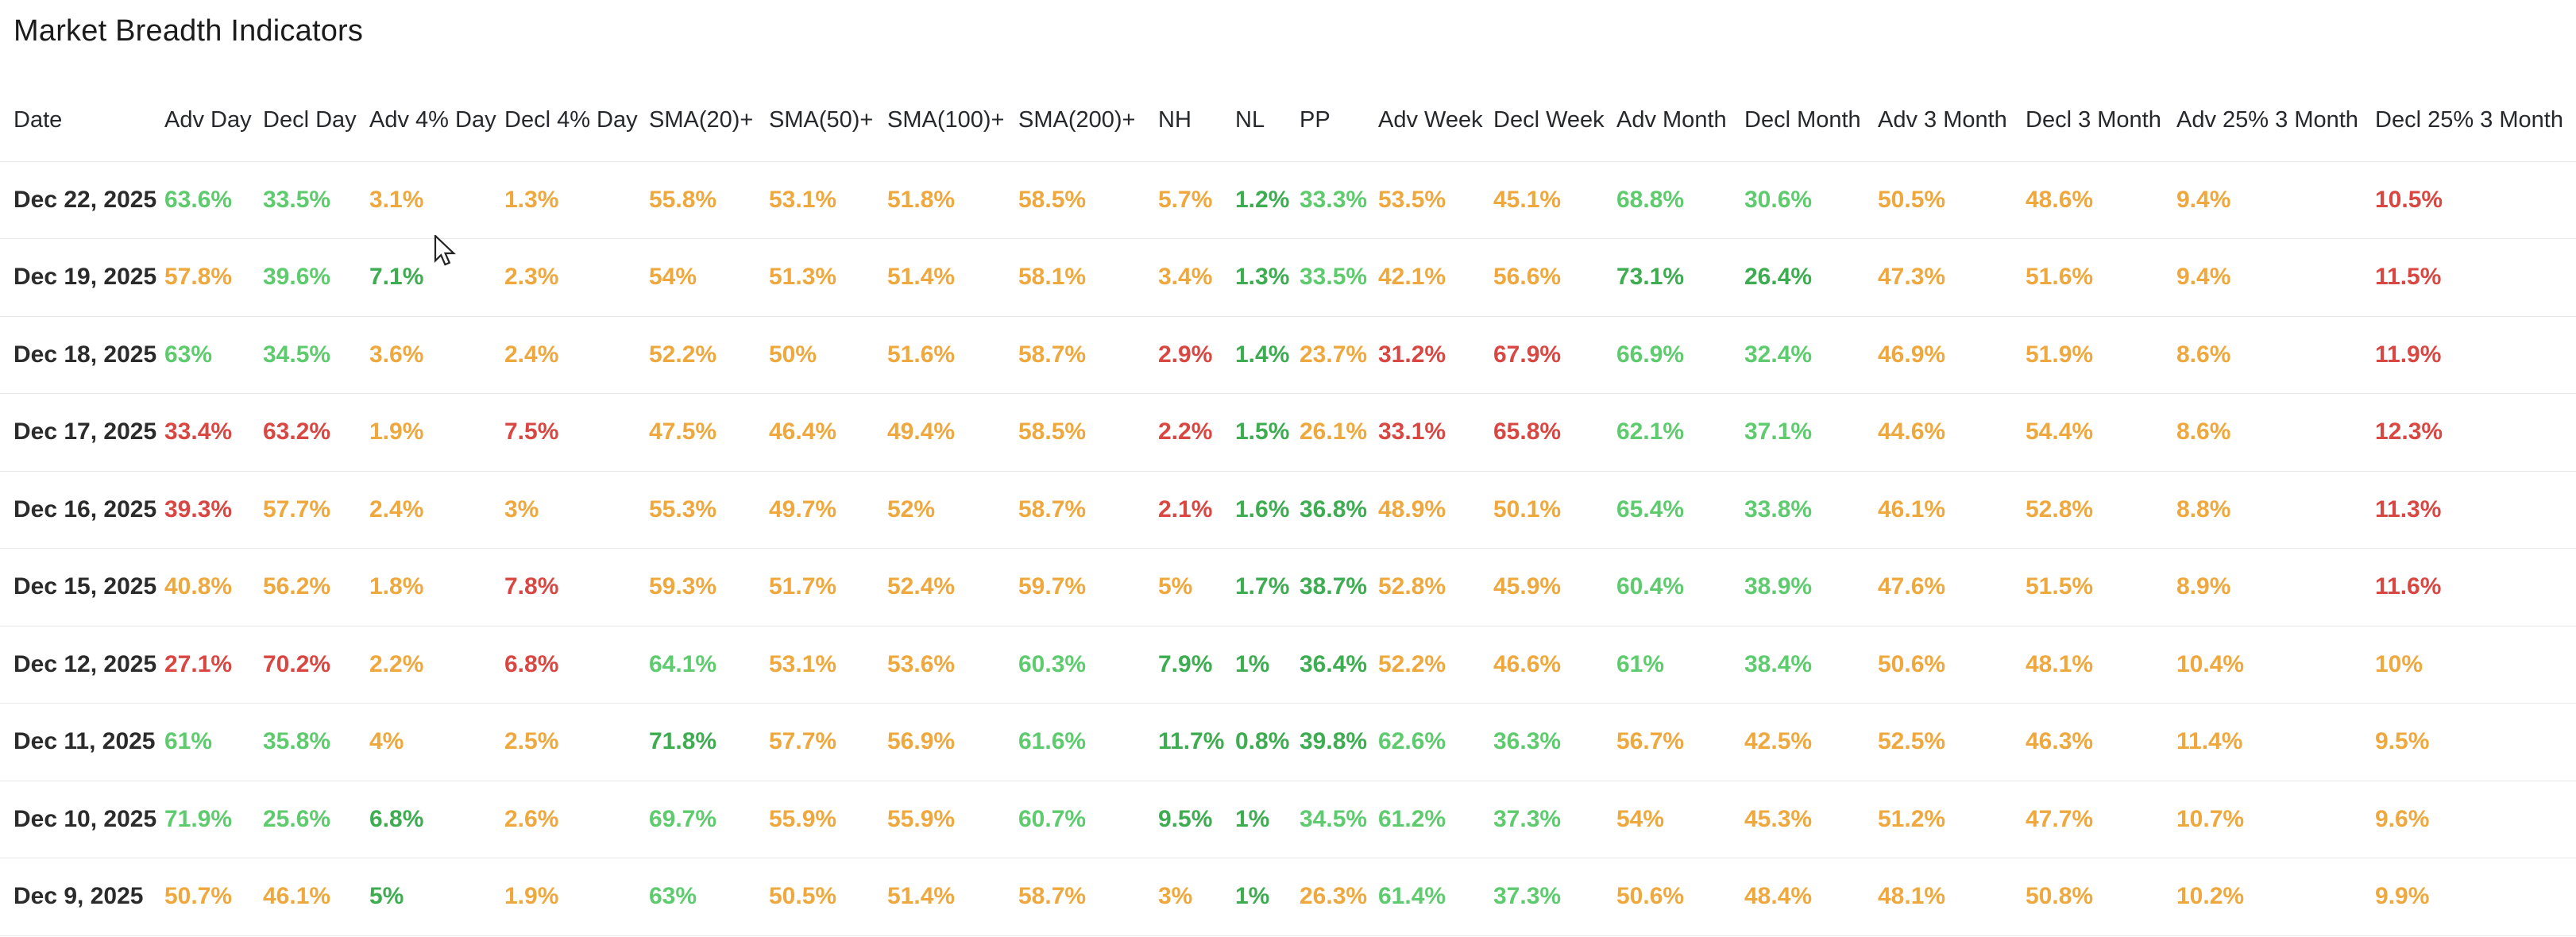 Image resolution: width=2576 pixels, height=937 pixels. Describe the element at coordinates (1554, 897) in the screenshot. I see `value-cell-decl-week: 37.3%` at that location.